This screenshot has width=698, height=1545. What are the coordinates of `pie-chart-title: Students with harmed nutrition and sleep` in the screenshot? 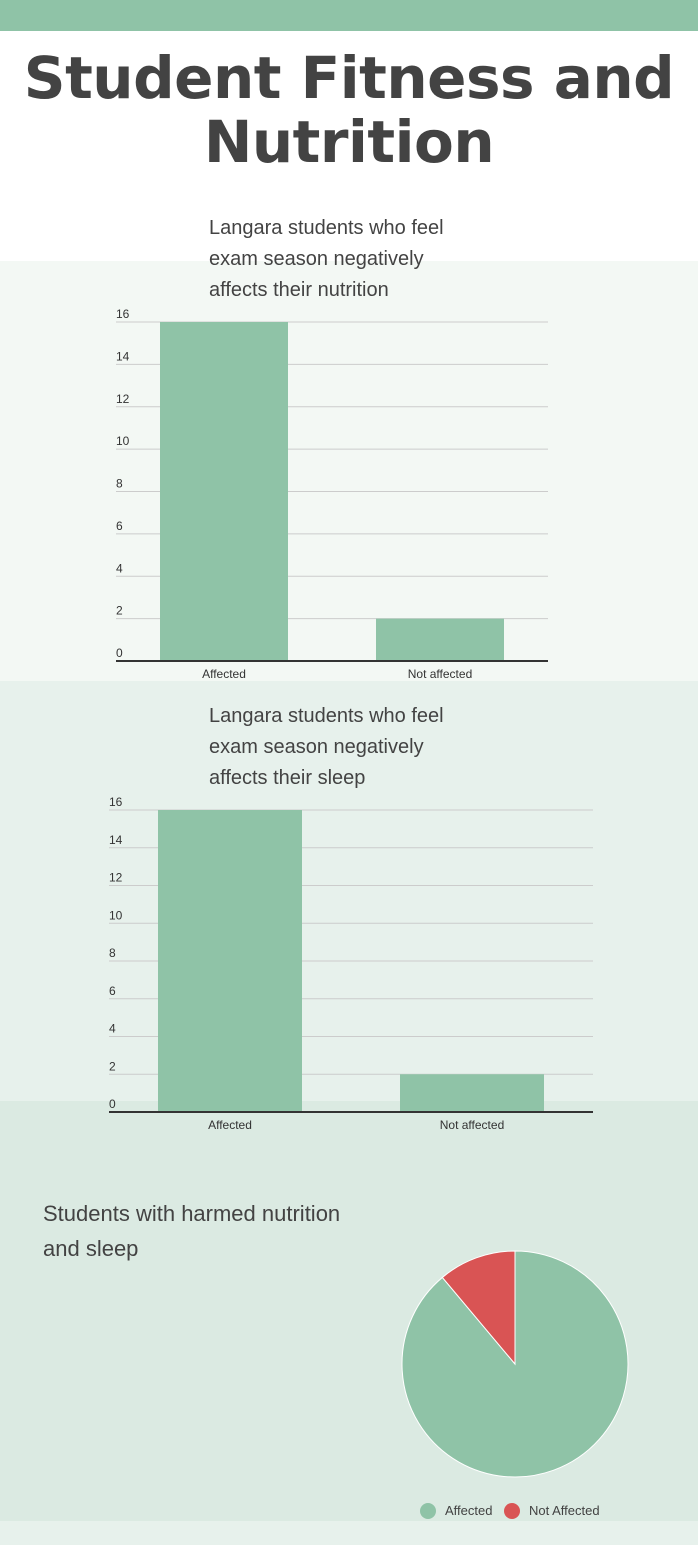 It's located at (192, 1231).